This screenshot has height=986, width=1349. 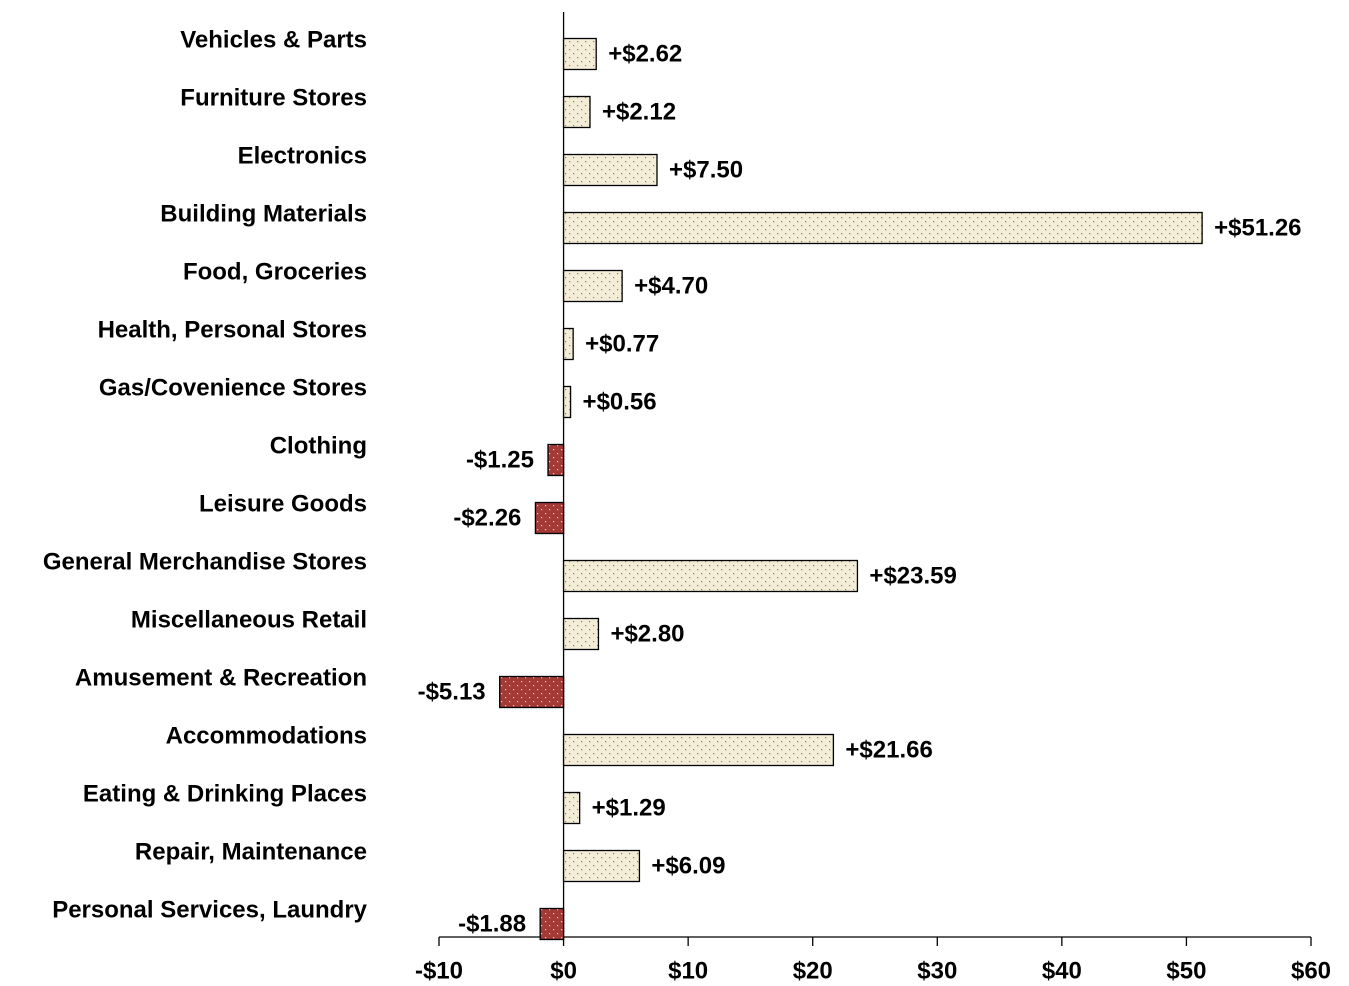 What do you see at coordinates (500, 459) in the screenshot?
I see `value-label: -$1.25` at bounding box center [500, 459].